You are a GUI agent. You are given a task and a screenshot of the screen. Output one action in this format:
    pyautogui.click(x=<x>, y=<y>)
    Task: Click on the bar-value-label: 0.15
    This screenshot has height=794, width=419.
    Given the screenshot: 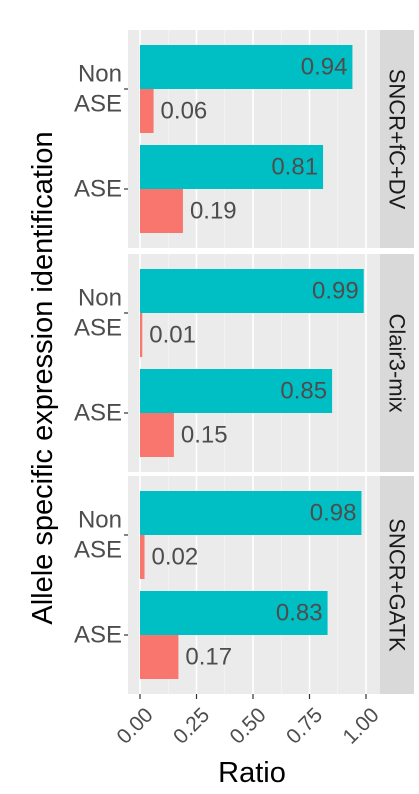 What is the action you would take?
    pyautogui.click(x=204, y=435)
    